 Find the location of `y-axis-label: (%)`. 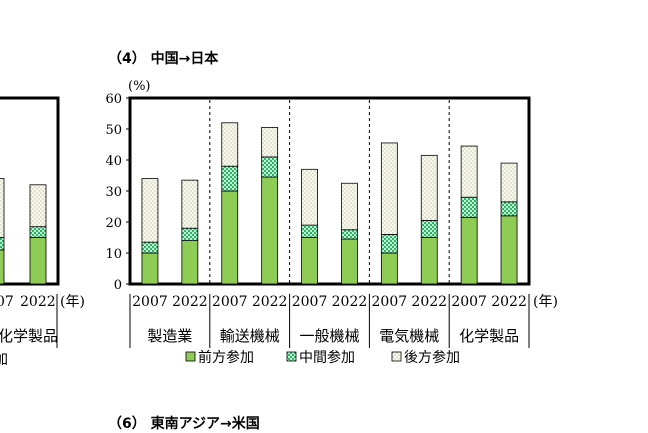

y-axis-label: (%) is located at coordinates (139, 86).